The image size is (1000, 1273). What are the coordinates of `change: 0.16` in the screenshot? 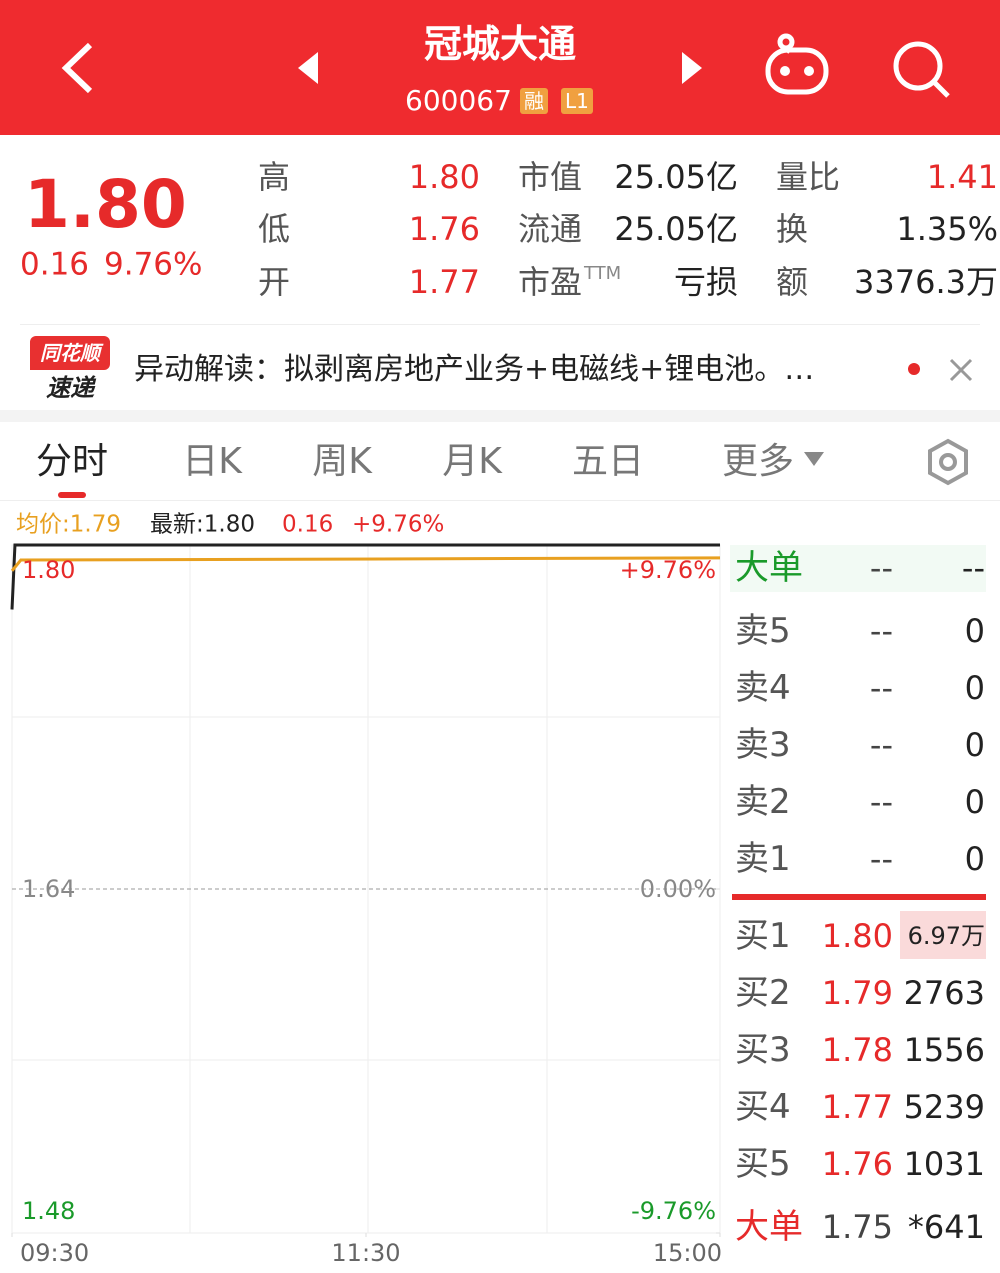 It's located at (55, 264).